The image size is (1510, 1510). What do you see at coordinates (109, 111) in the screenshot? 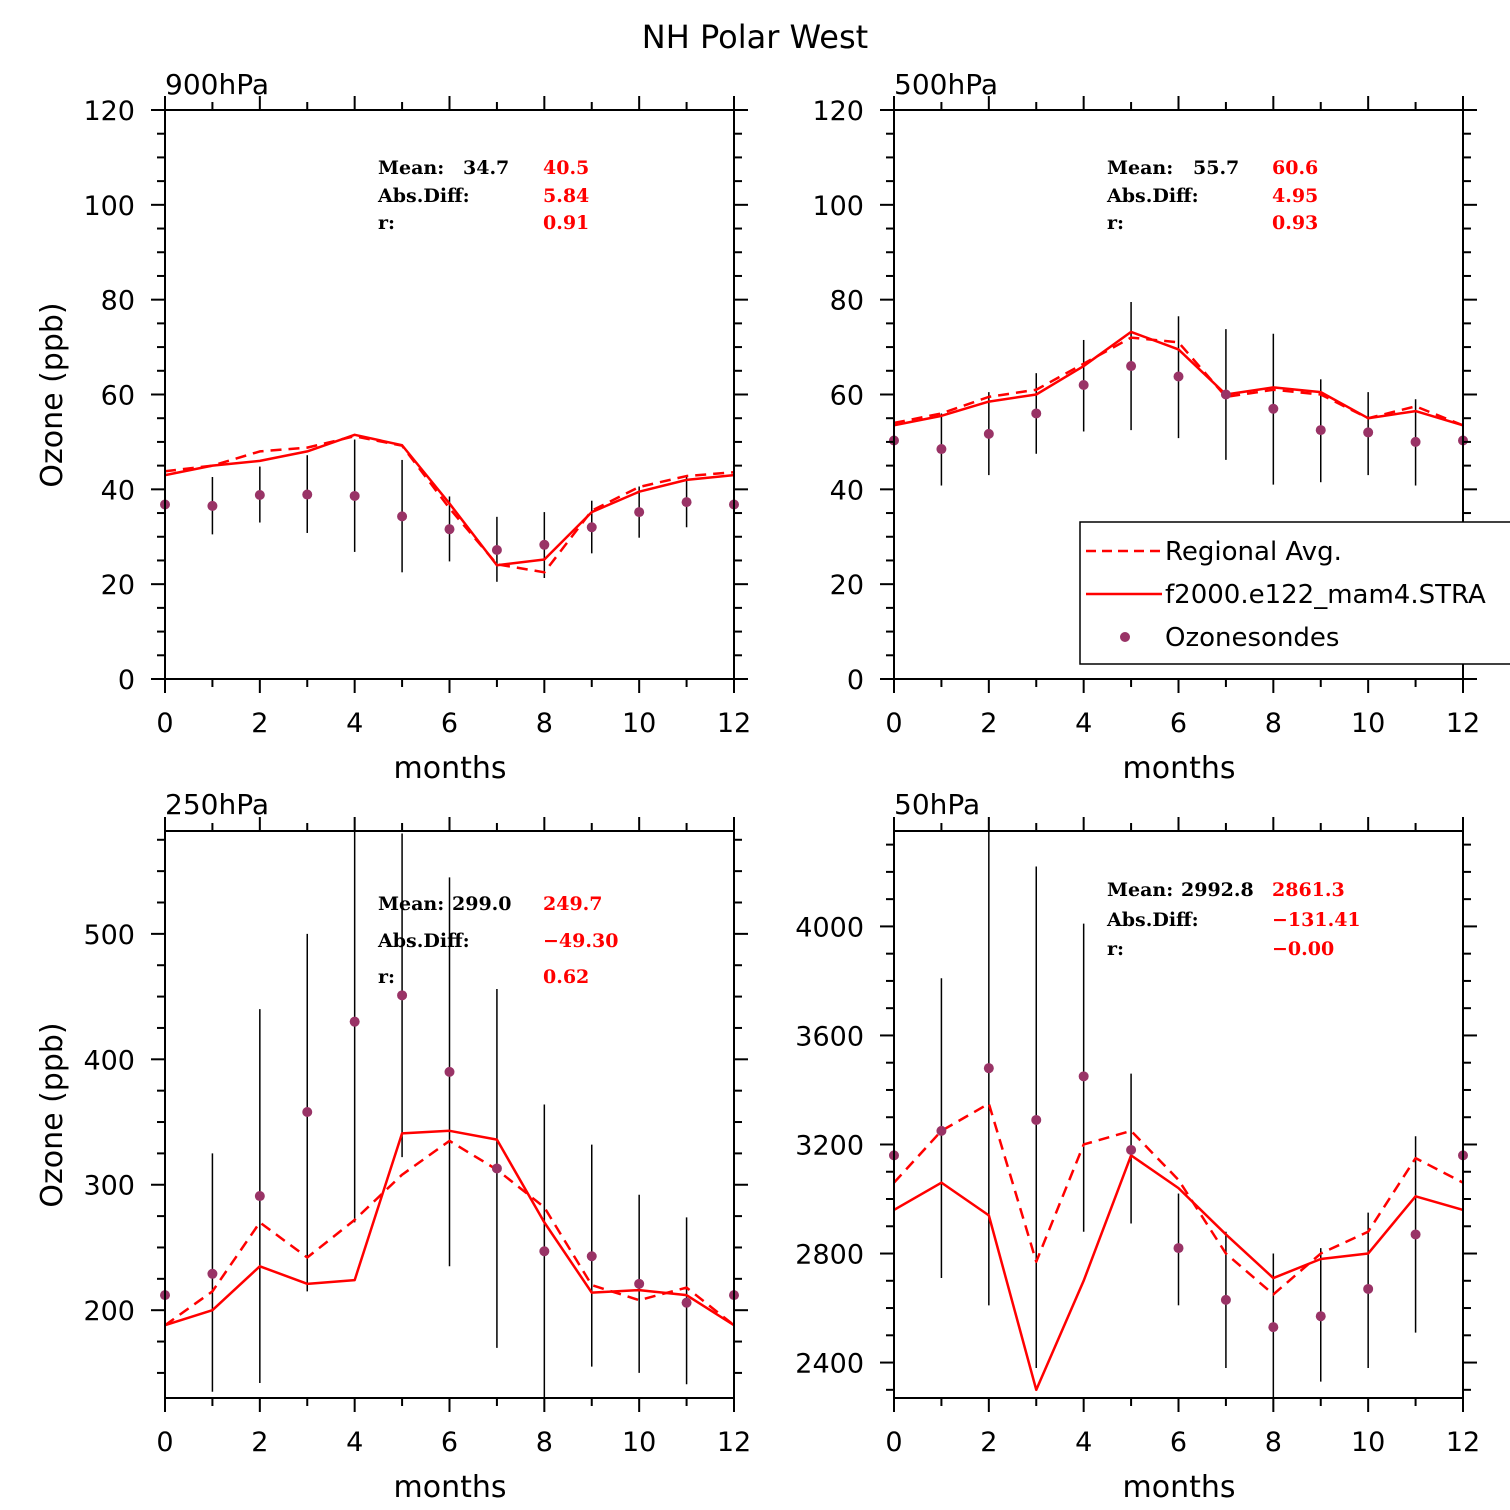
I see `y-tick-label: 120` at bounding box center [109, 111].